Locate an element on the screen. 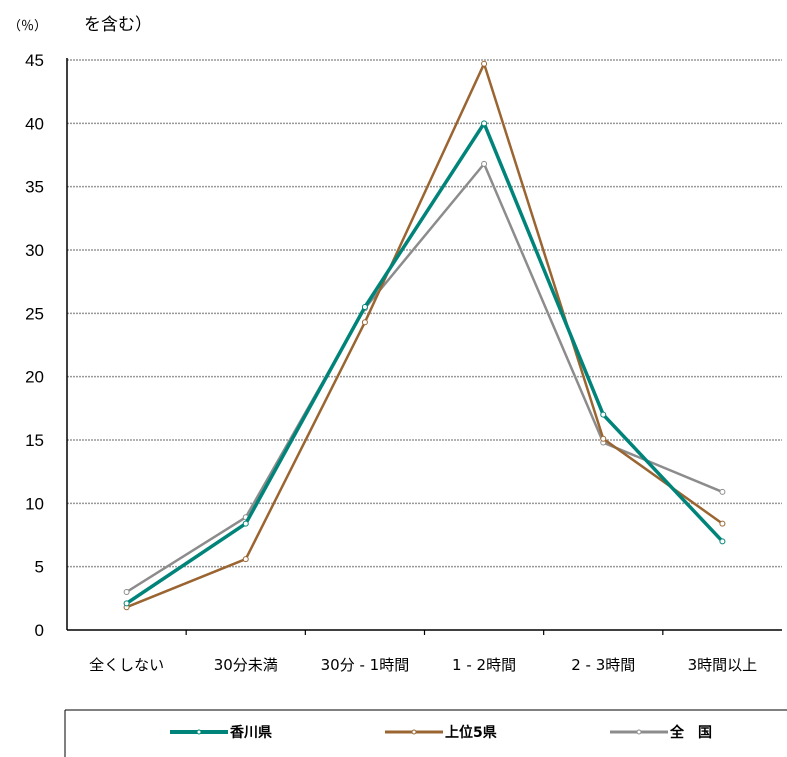 The image size is (787, 757). x-tick-label: 2 - 3時間 is located at coordinates (603, 665).